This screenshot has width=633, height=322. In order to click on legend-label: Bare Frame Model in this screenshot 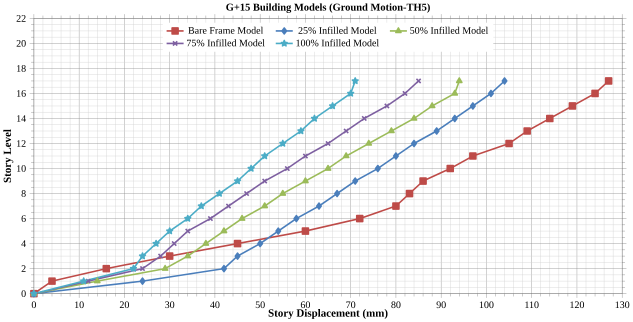, I will do `click(226, 30)`.